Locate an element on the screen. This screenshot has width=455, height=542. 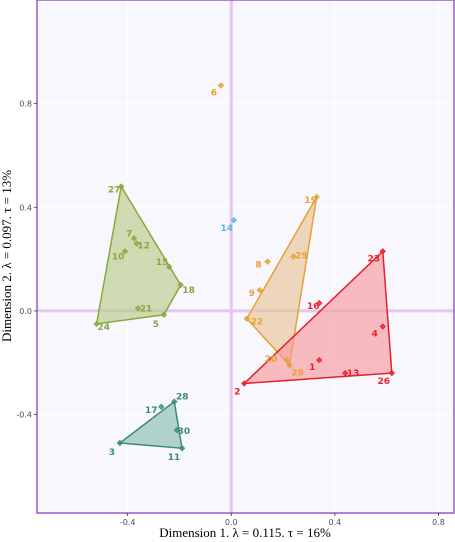
point-label-9: 9 is located at coordinates (252, 294).